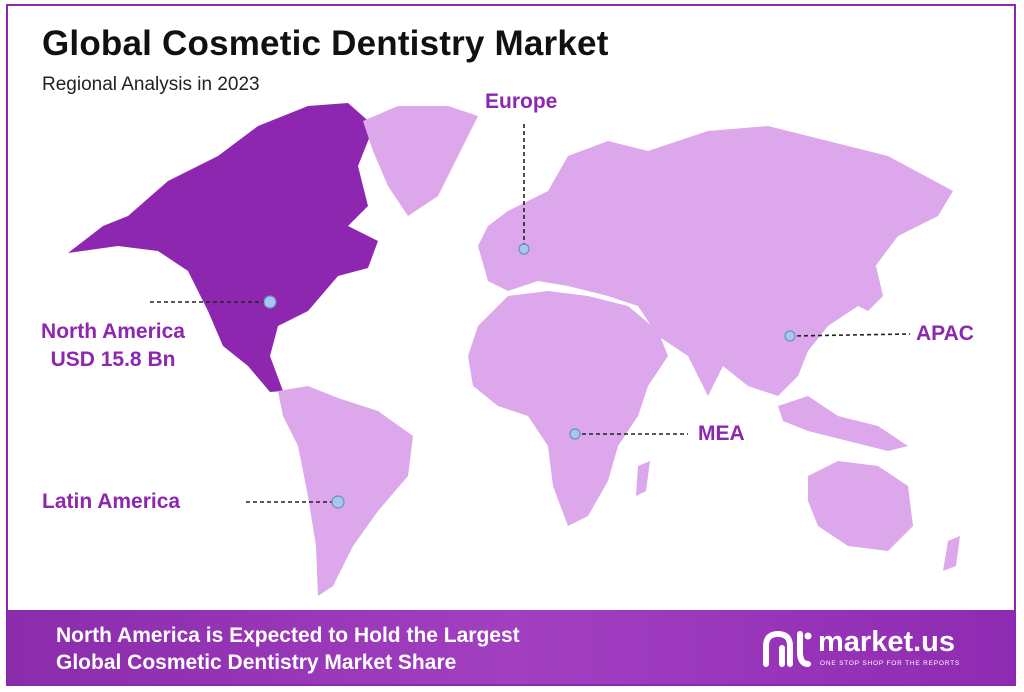 The image size is (1024, 692). I want to click on greenland-region, so click(420, 161).